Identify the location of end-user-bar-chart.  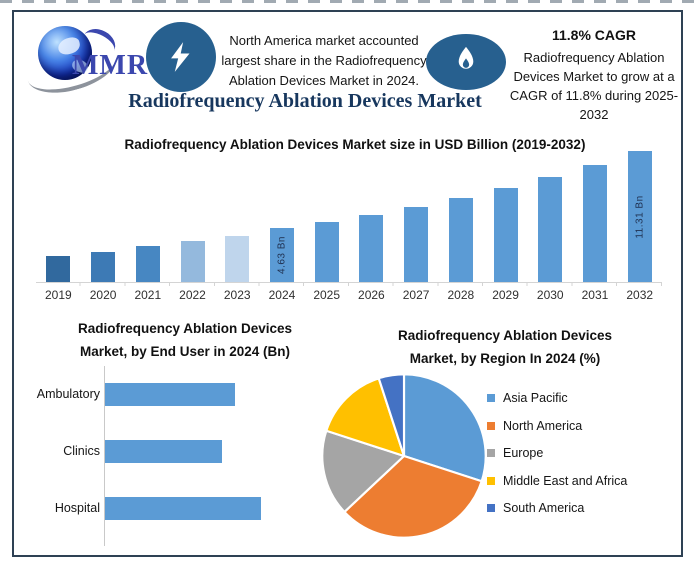
(183, 468).